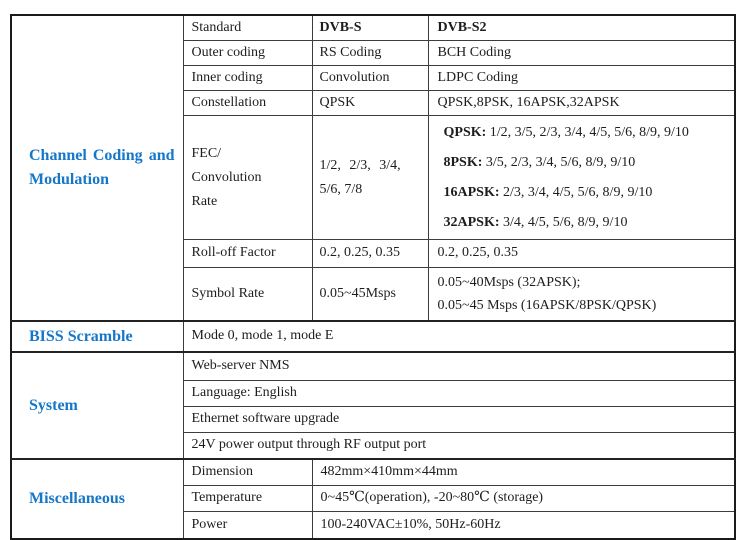  Describe the element at coordinates (471, 222) in the screenshot. I see `fec-32apsk-prefix: 32APSK:` at that location.